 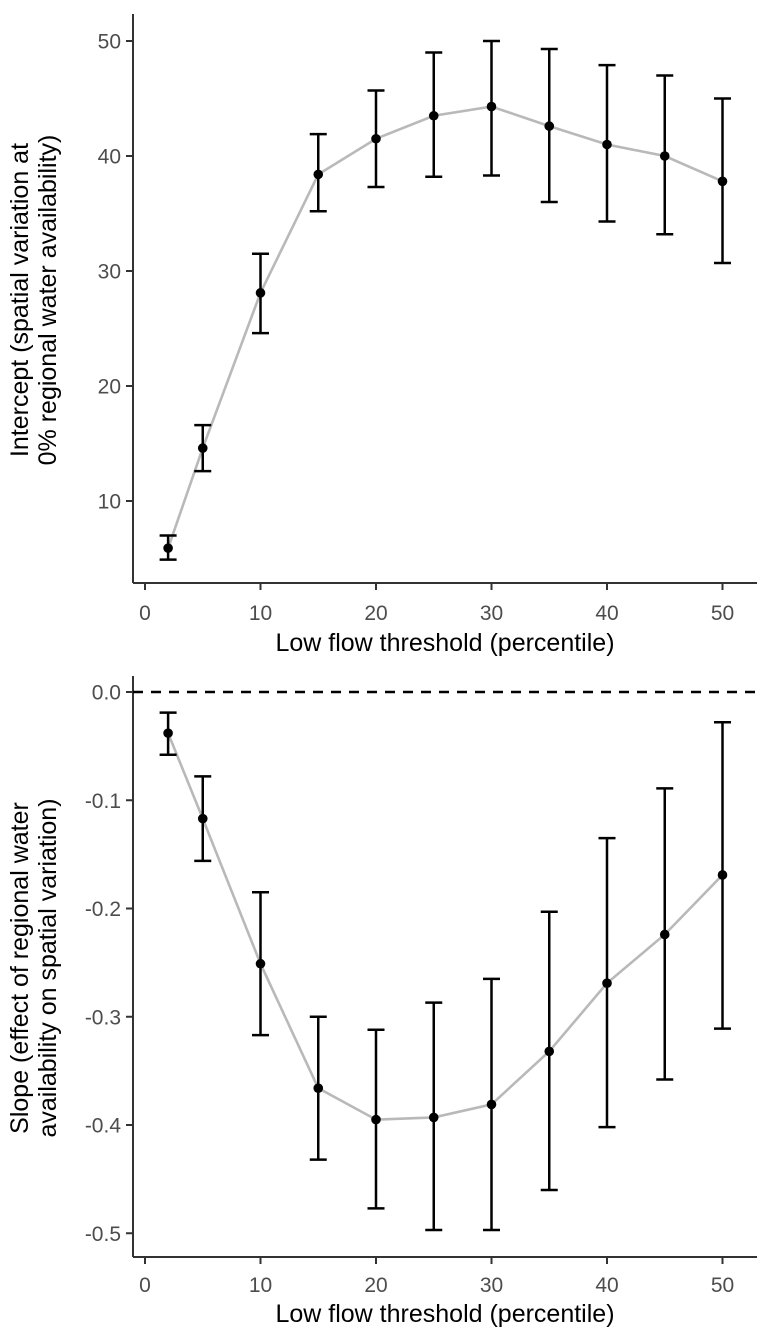 What do you see at coordinates (103, 909) in the screenshot?
I see `y-tick-label: -0.2` at bounding box center [103, 909].